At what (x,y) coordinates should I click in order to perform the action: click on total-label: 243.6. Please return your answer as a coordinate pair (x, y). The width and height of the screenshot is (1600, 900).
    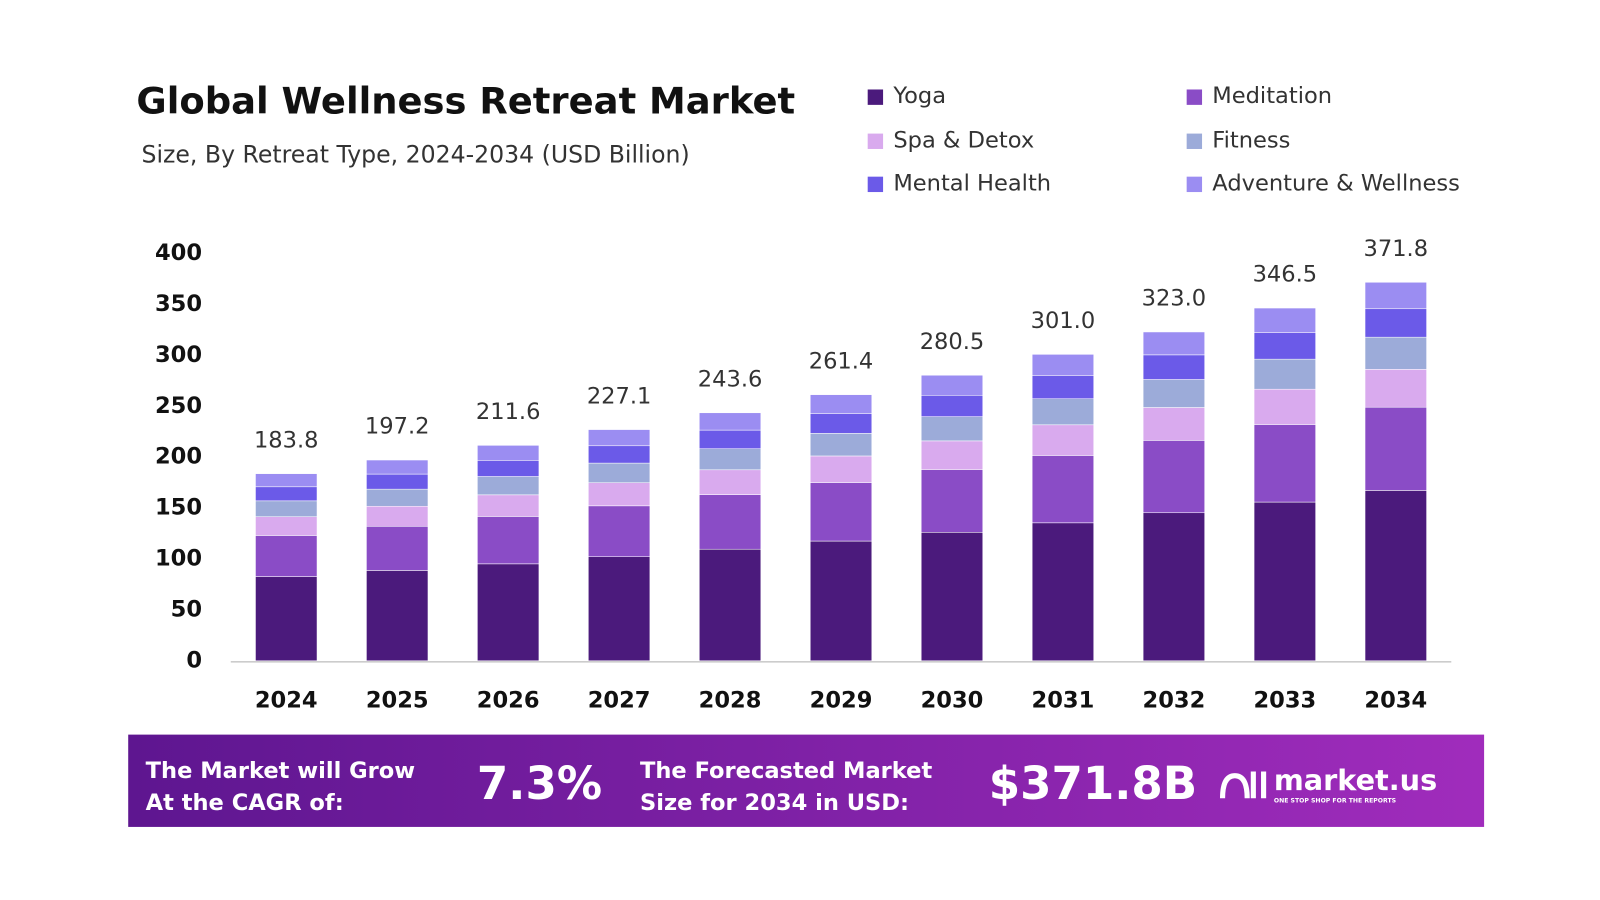
    Looking at the image, I should click on (730, 379).